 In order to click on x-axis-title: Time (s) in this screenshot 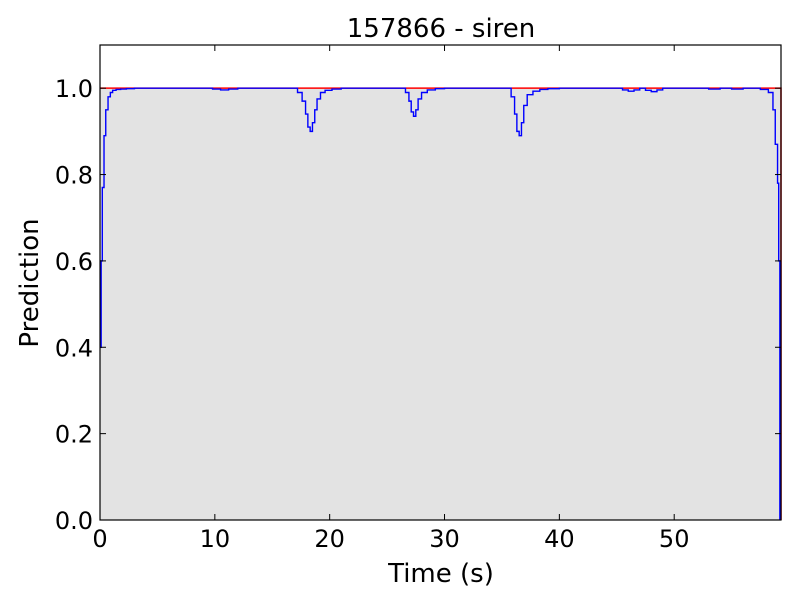, I will do `click(440, 574)`.